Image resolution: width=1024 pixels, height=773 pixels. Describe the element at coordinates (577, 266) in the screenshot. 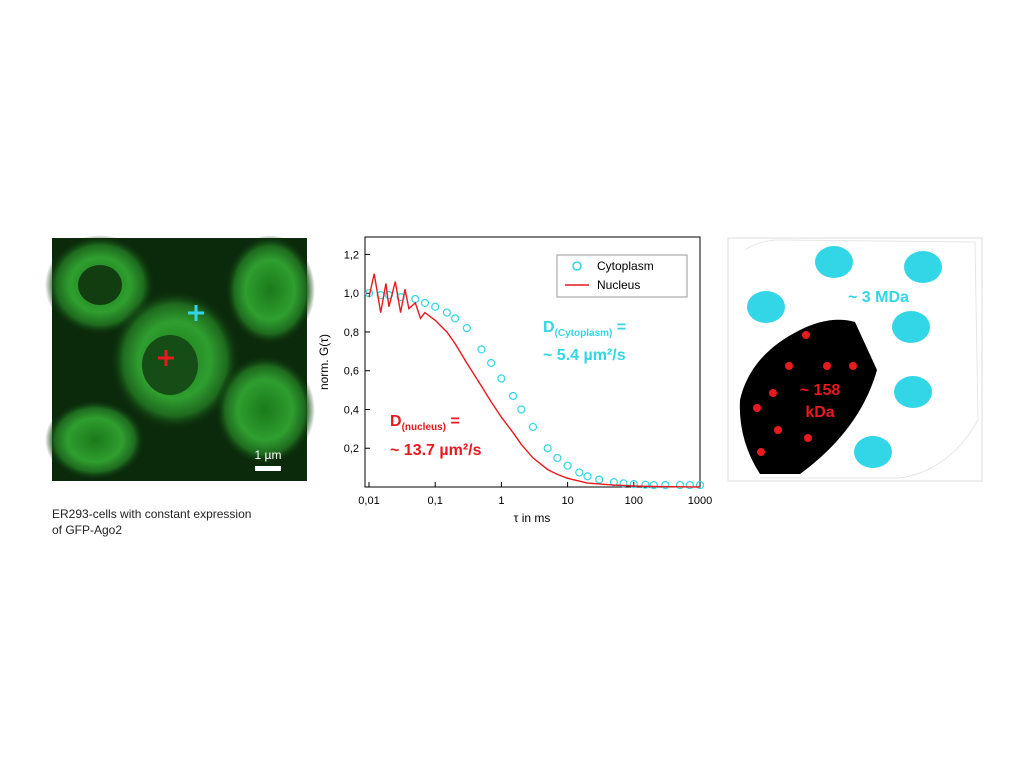

I see `legend-marker` at that location.